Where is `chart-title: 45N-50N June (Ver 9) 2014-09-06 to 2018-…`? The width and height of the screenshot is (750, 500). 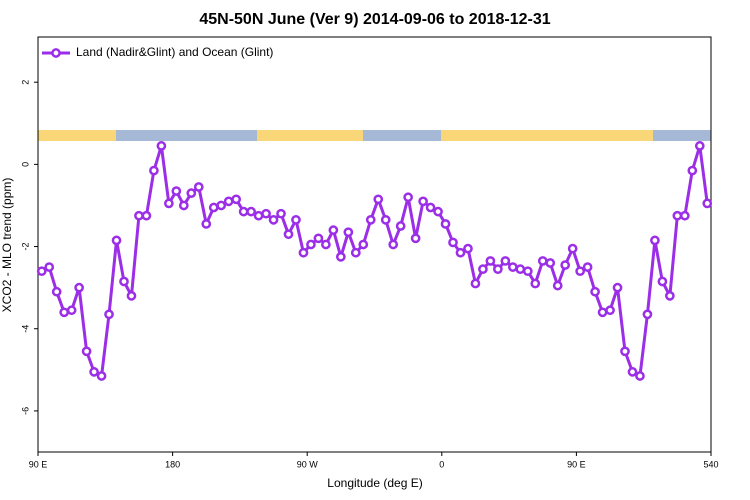 chart-title: 45N-50N June (Ver 9) 2014-09-06 to 2018-… is located at coordinates (374, 19).